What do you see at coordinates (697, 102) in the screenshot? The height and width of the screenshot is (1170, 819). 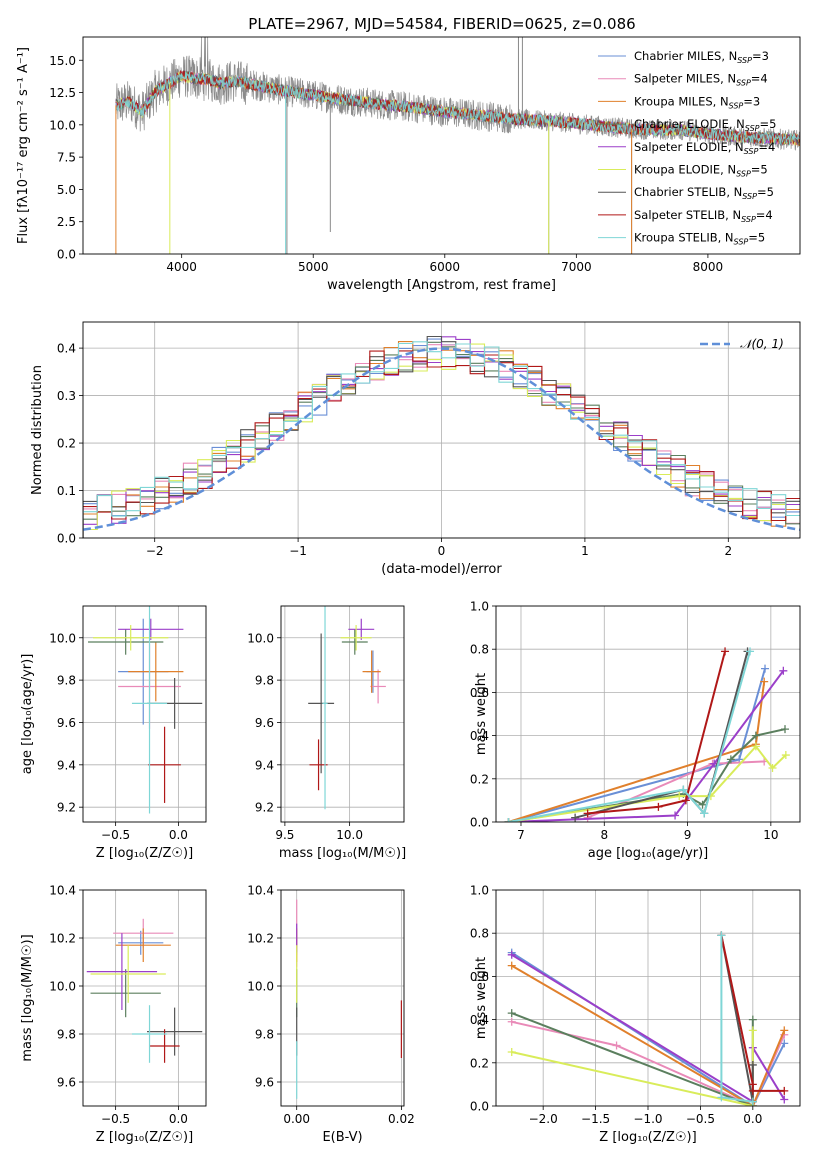 I see `legend-label: Kroupa MILES, NSSP=3` at bounding box center [697, 102].